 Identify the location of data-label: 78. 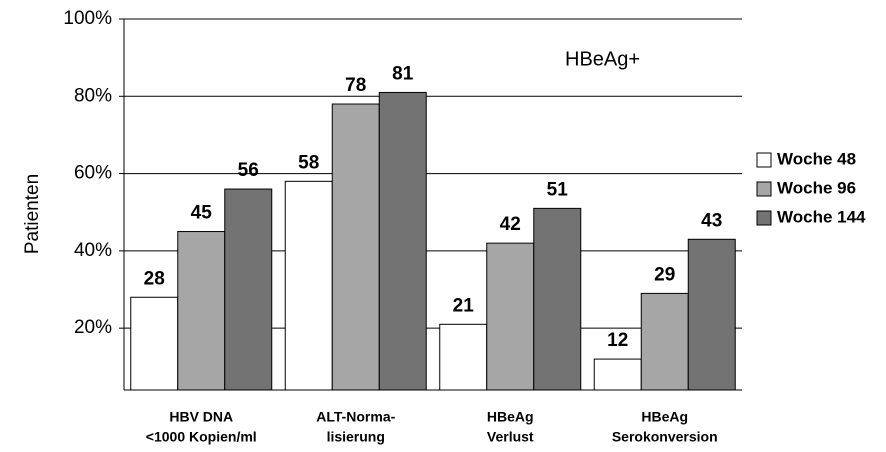
(355, 85).